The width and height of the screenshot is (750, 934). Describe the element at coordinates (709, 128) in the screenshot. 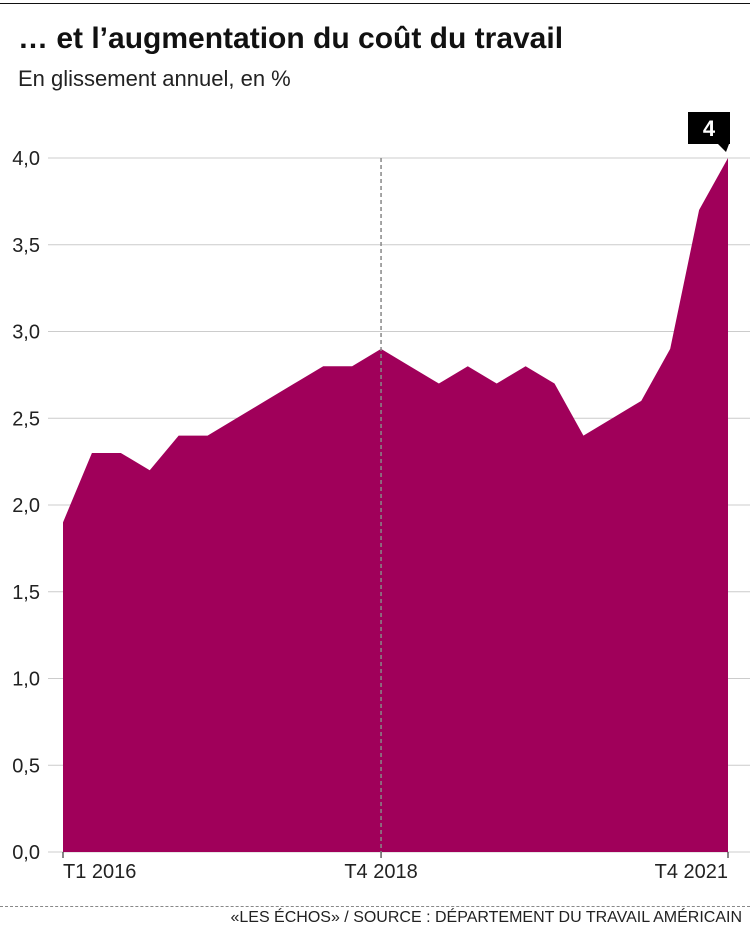

I see `callout-label: 4` at that location.